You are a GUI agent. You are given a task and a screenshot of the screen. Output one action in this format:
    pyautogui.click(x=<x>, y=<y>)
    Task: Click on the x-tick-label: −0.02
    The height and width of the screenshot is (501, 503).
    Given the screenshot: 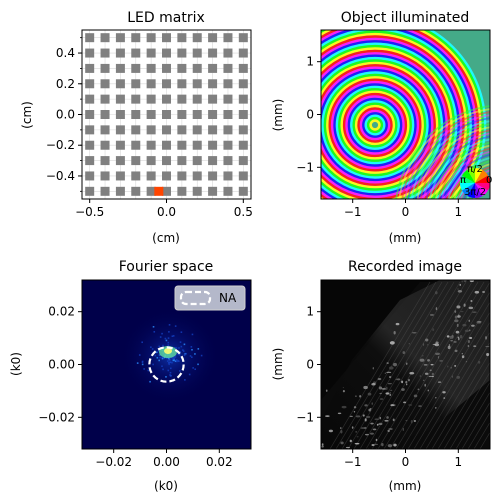 What is the action you would take?
    pyautogui.click(x=113, y=462)
    